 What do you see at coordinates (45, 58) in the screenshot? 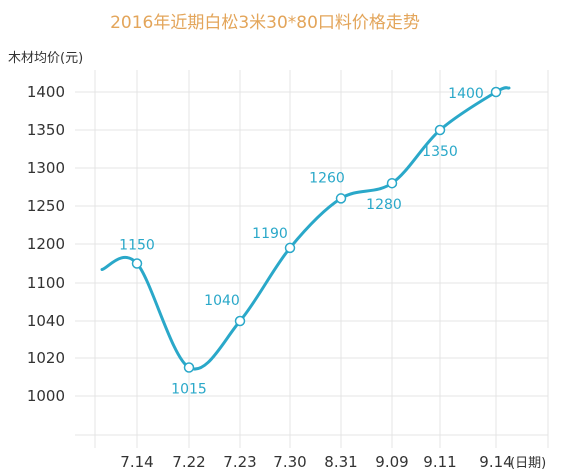
I see `y-axis-label: 木材均价(元)` at bounding box center [45, 58].